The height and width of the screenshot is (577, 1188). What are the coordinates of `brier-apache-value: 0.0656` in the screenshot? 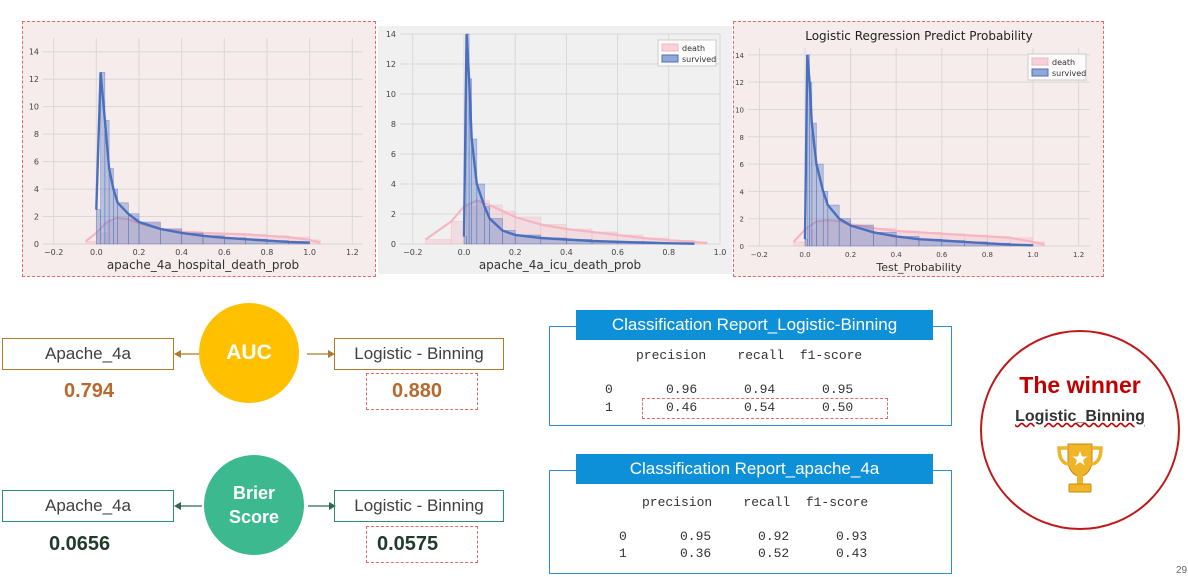 It's located at (80, 544).